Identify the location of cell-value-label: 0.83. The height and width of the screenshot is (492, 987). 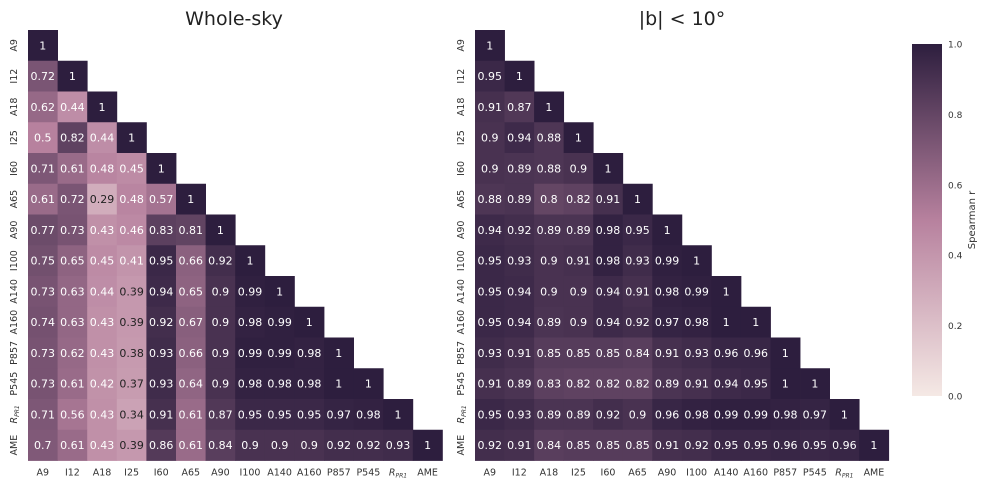
(161, 230).